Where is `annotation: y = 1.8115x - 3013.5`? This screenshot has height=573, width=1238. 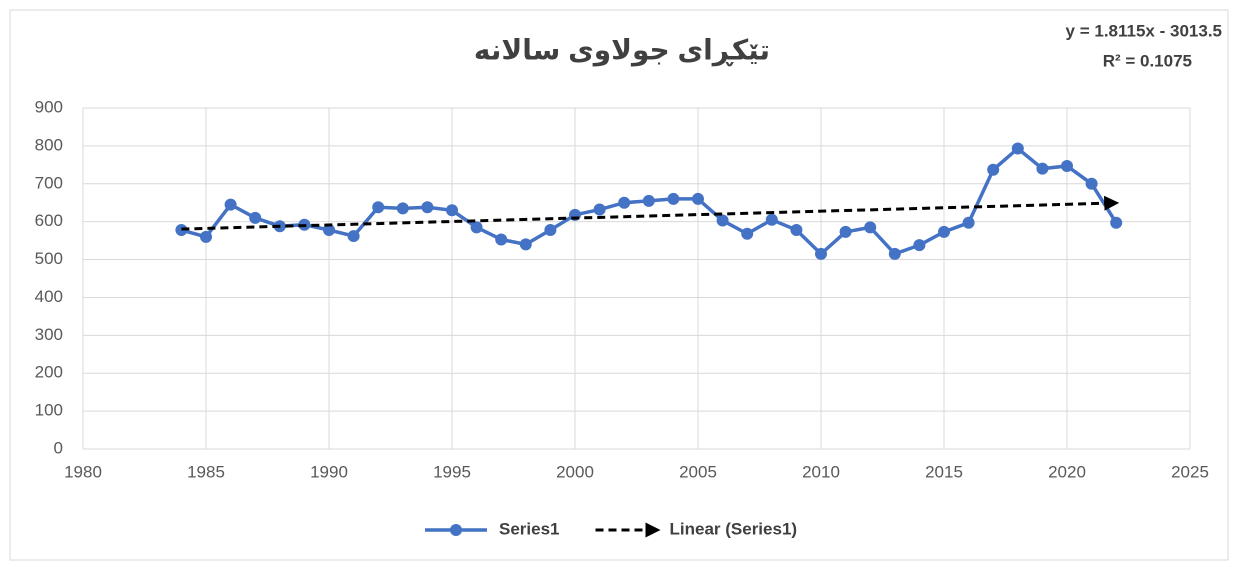 annotation: y = 1.8115x - 3013.5 is located at coordinates (1144, 30).